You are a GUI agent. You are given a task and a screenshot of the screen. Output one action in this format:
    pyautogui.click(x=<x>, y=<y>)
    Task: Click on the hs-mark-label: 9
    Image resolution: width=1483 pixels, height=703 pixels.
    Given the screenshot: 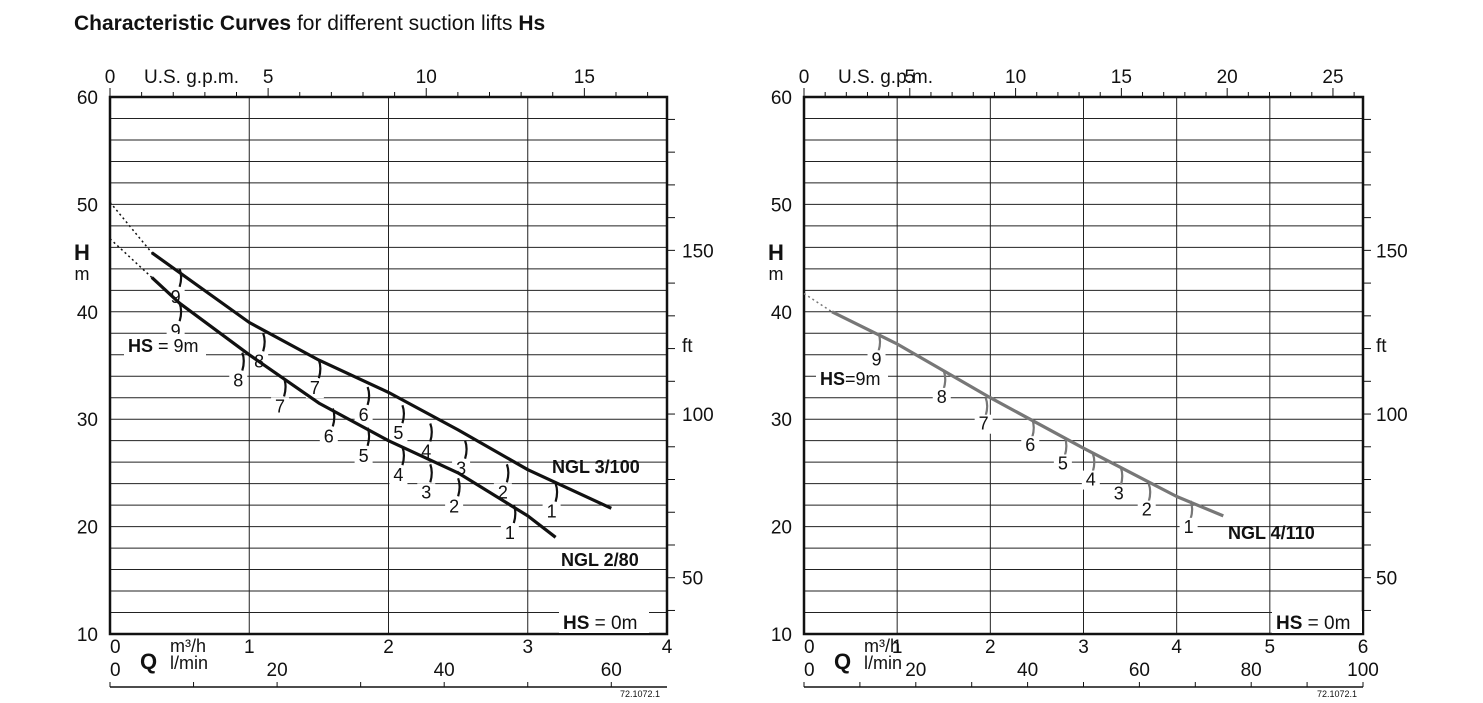 What is the action you would take?
    pyautogui.click(x=176, y=331)
    